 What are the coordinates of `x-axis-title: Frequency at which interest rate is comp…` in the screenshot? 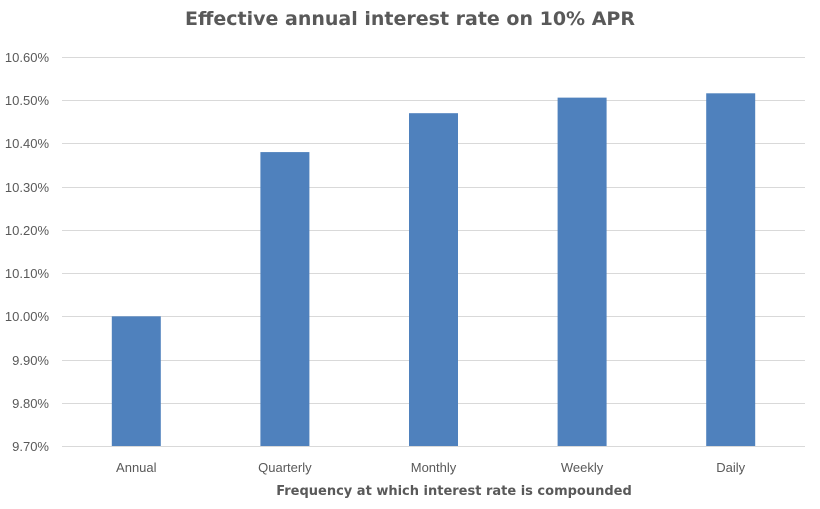 It's located at (454, 491).